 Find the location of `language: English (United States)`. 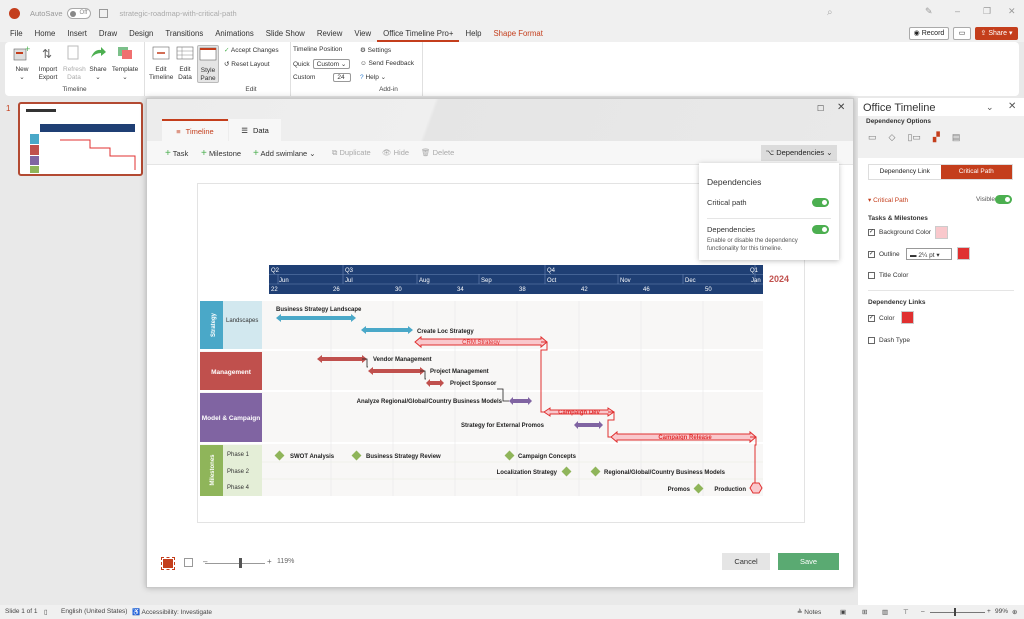

language: English (United States) is located at coordinates (94, 611).